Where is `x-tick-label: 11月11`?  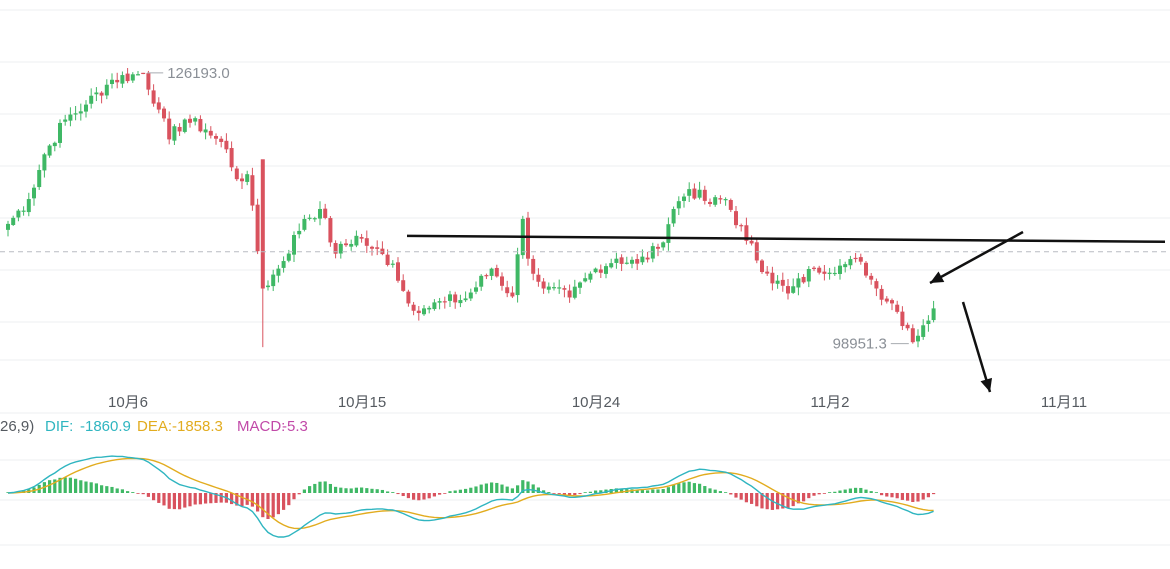
x-tick-label: 11月11 is located at coordinates (1064, 402).